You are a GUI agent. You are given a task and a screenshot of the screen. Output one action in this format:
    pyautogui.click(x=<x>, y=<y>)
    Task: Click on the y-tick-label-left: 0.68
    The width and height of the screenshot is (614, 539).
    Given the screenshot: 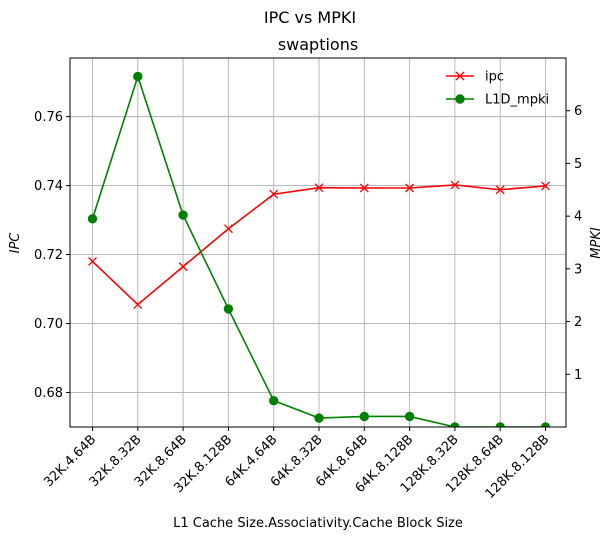 What is the action you would take?
    pyautogui.click(x=48, y=393)
    